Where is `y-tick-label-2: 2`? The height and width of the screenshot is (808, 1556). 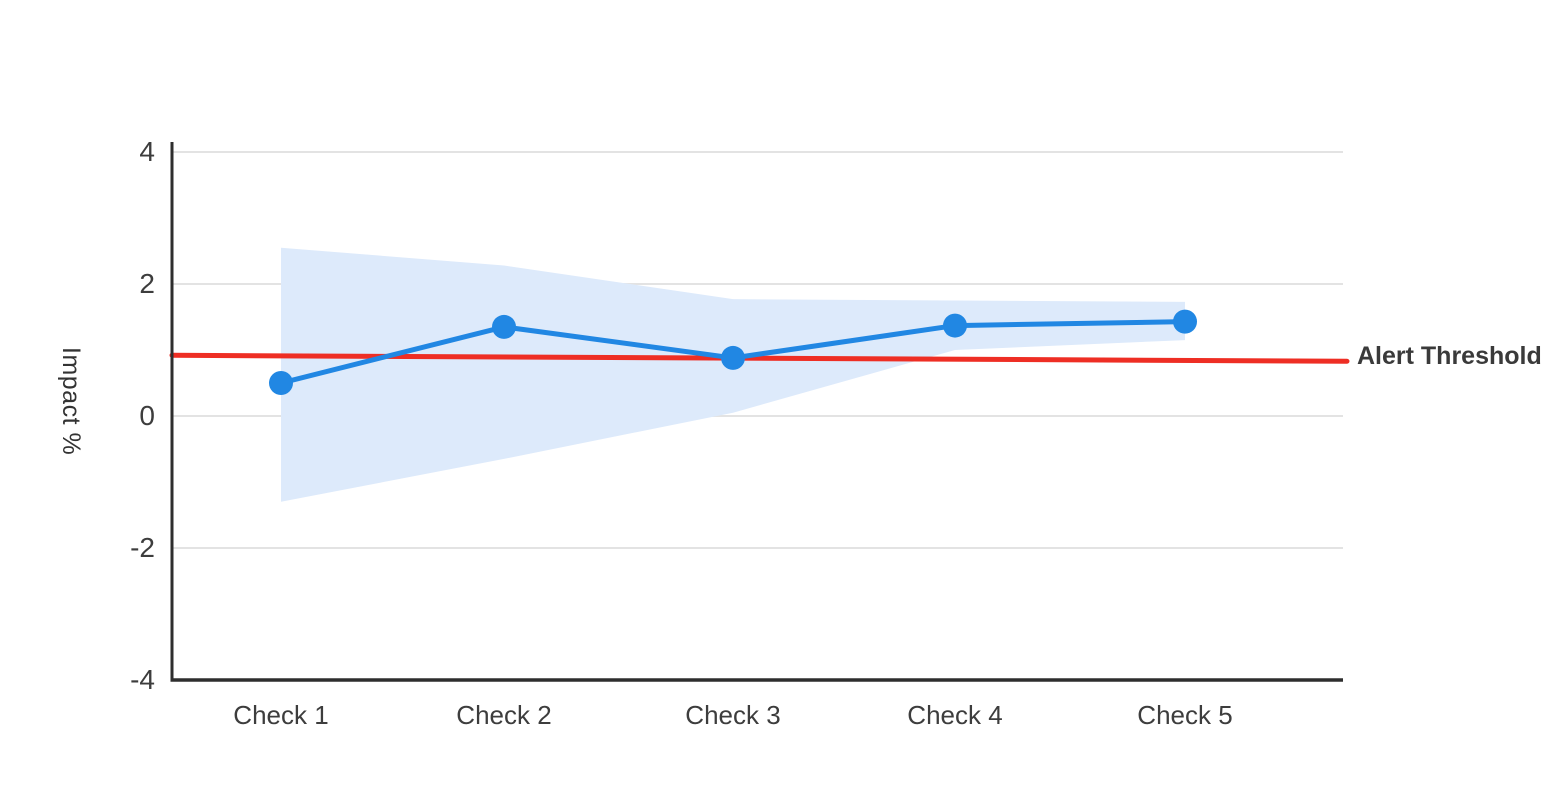
y-tick-label-2: 2 is located at coordinates (147, 283).